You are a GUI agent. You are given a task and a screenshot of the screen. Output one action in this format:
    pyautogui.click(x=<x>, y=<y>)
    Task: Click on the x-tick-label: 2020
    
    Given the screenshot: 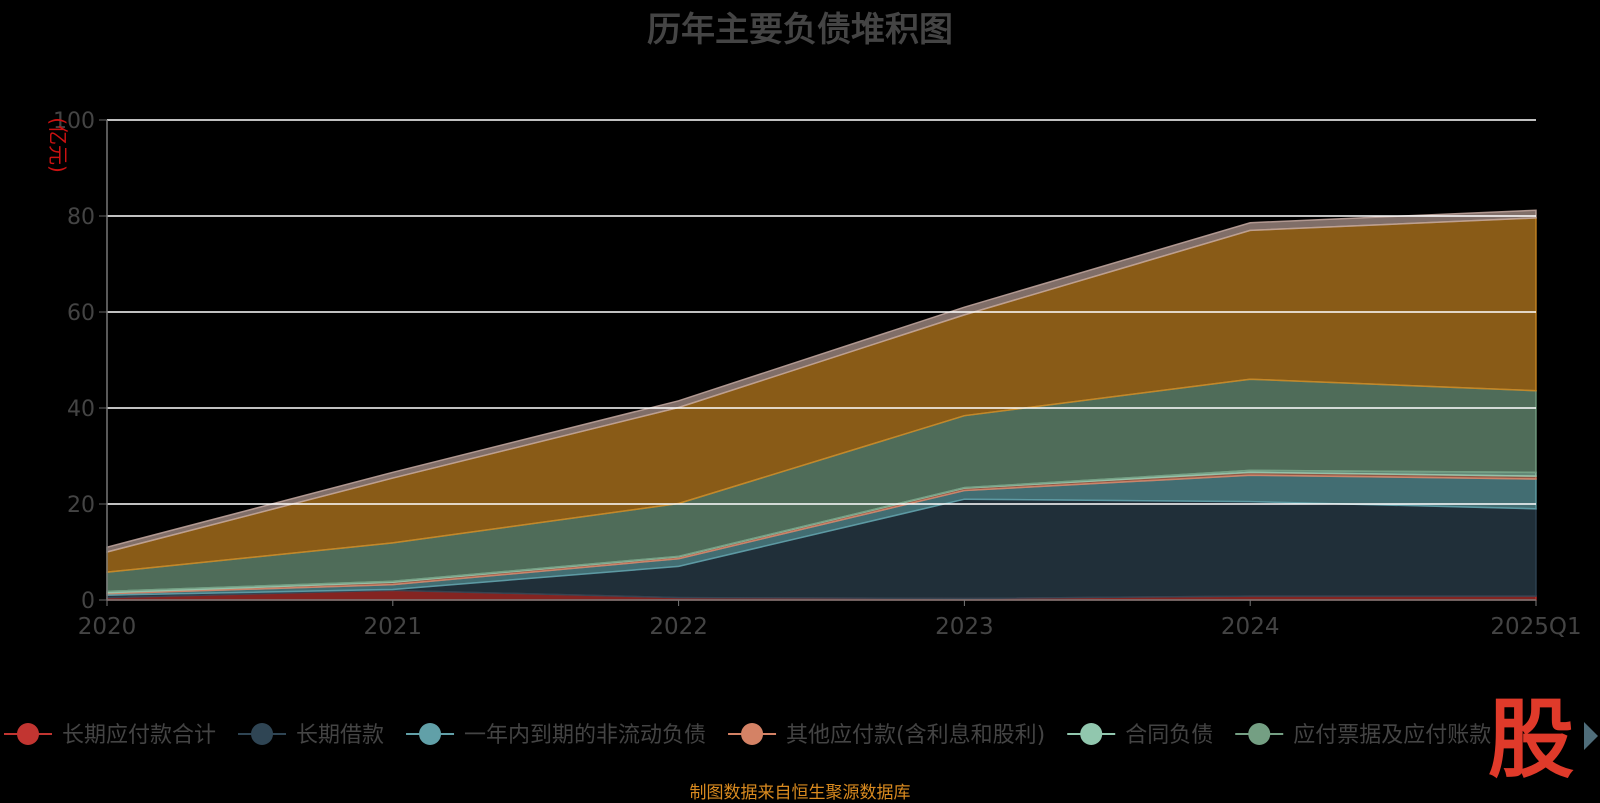 What is the action you would take?
    pyautogui.click(x=107, y=627)
    